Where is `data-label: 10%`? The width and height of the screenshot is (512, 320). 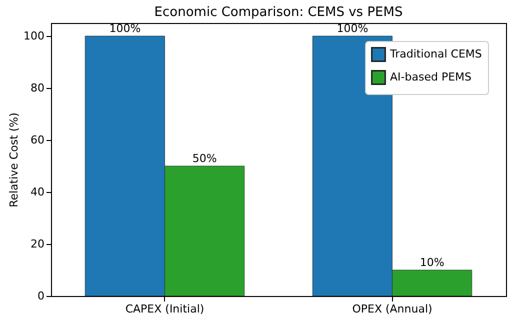 data-label: 10% is located at coordinates (432, 262).